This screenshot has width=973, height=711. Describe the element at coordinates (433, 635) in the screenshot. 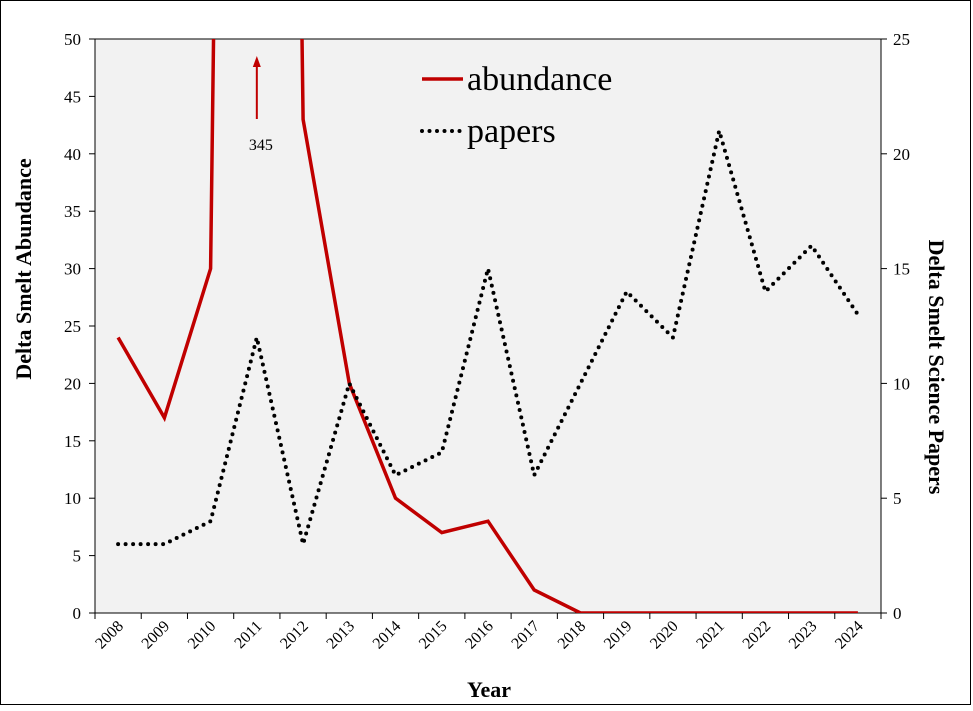

I see `x-tick-label: 2015` at that location.